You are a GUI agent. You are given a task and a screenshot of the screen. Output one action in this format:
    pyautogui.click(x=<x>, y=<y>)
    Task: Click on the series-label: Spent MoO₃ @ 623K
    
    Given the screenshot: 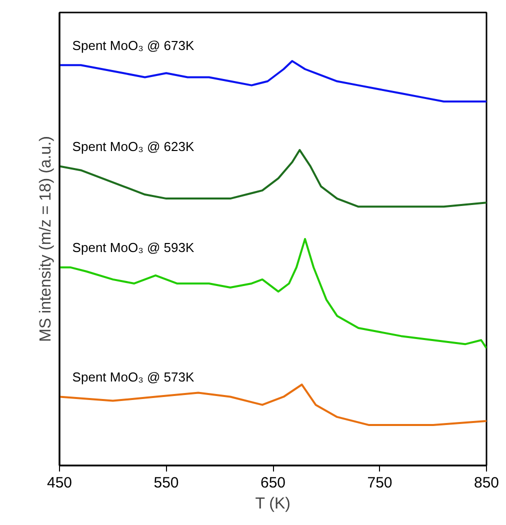 What is the action you would take?
    pyautogui.click(x=133, y=146)
    